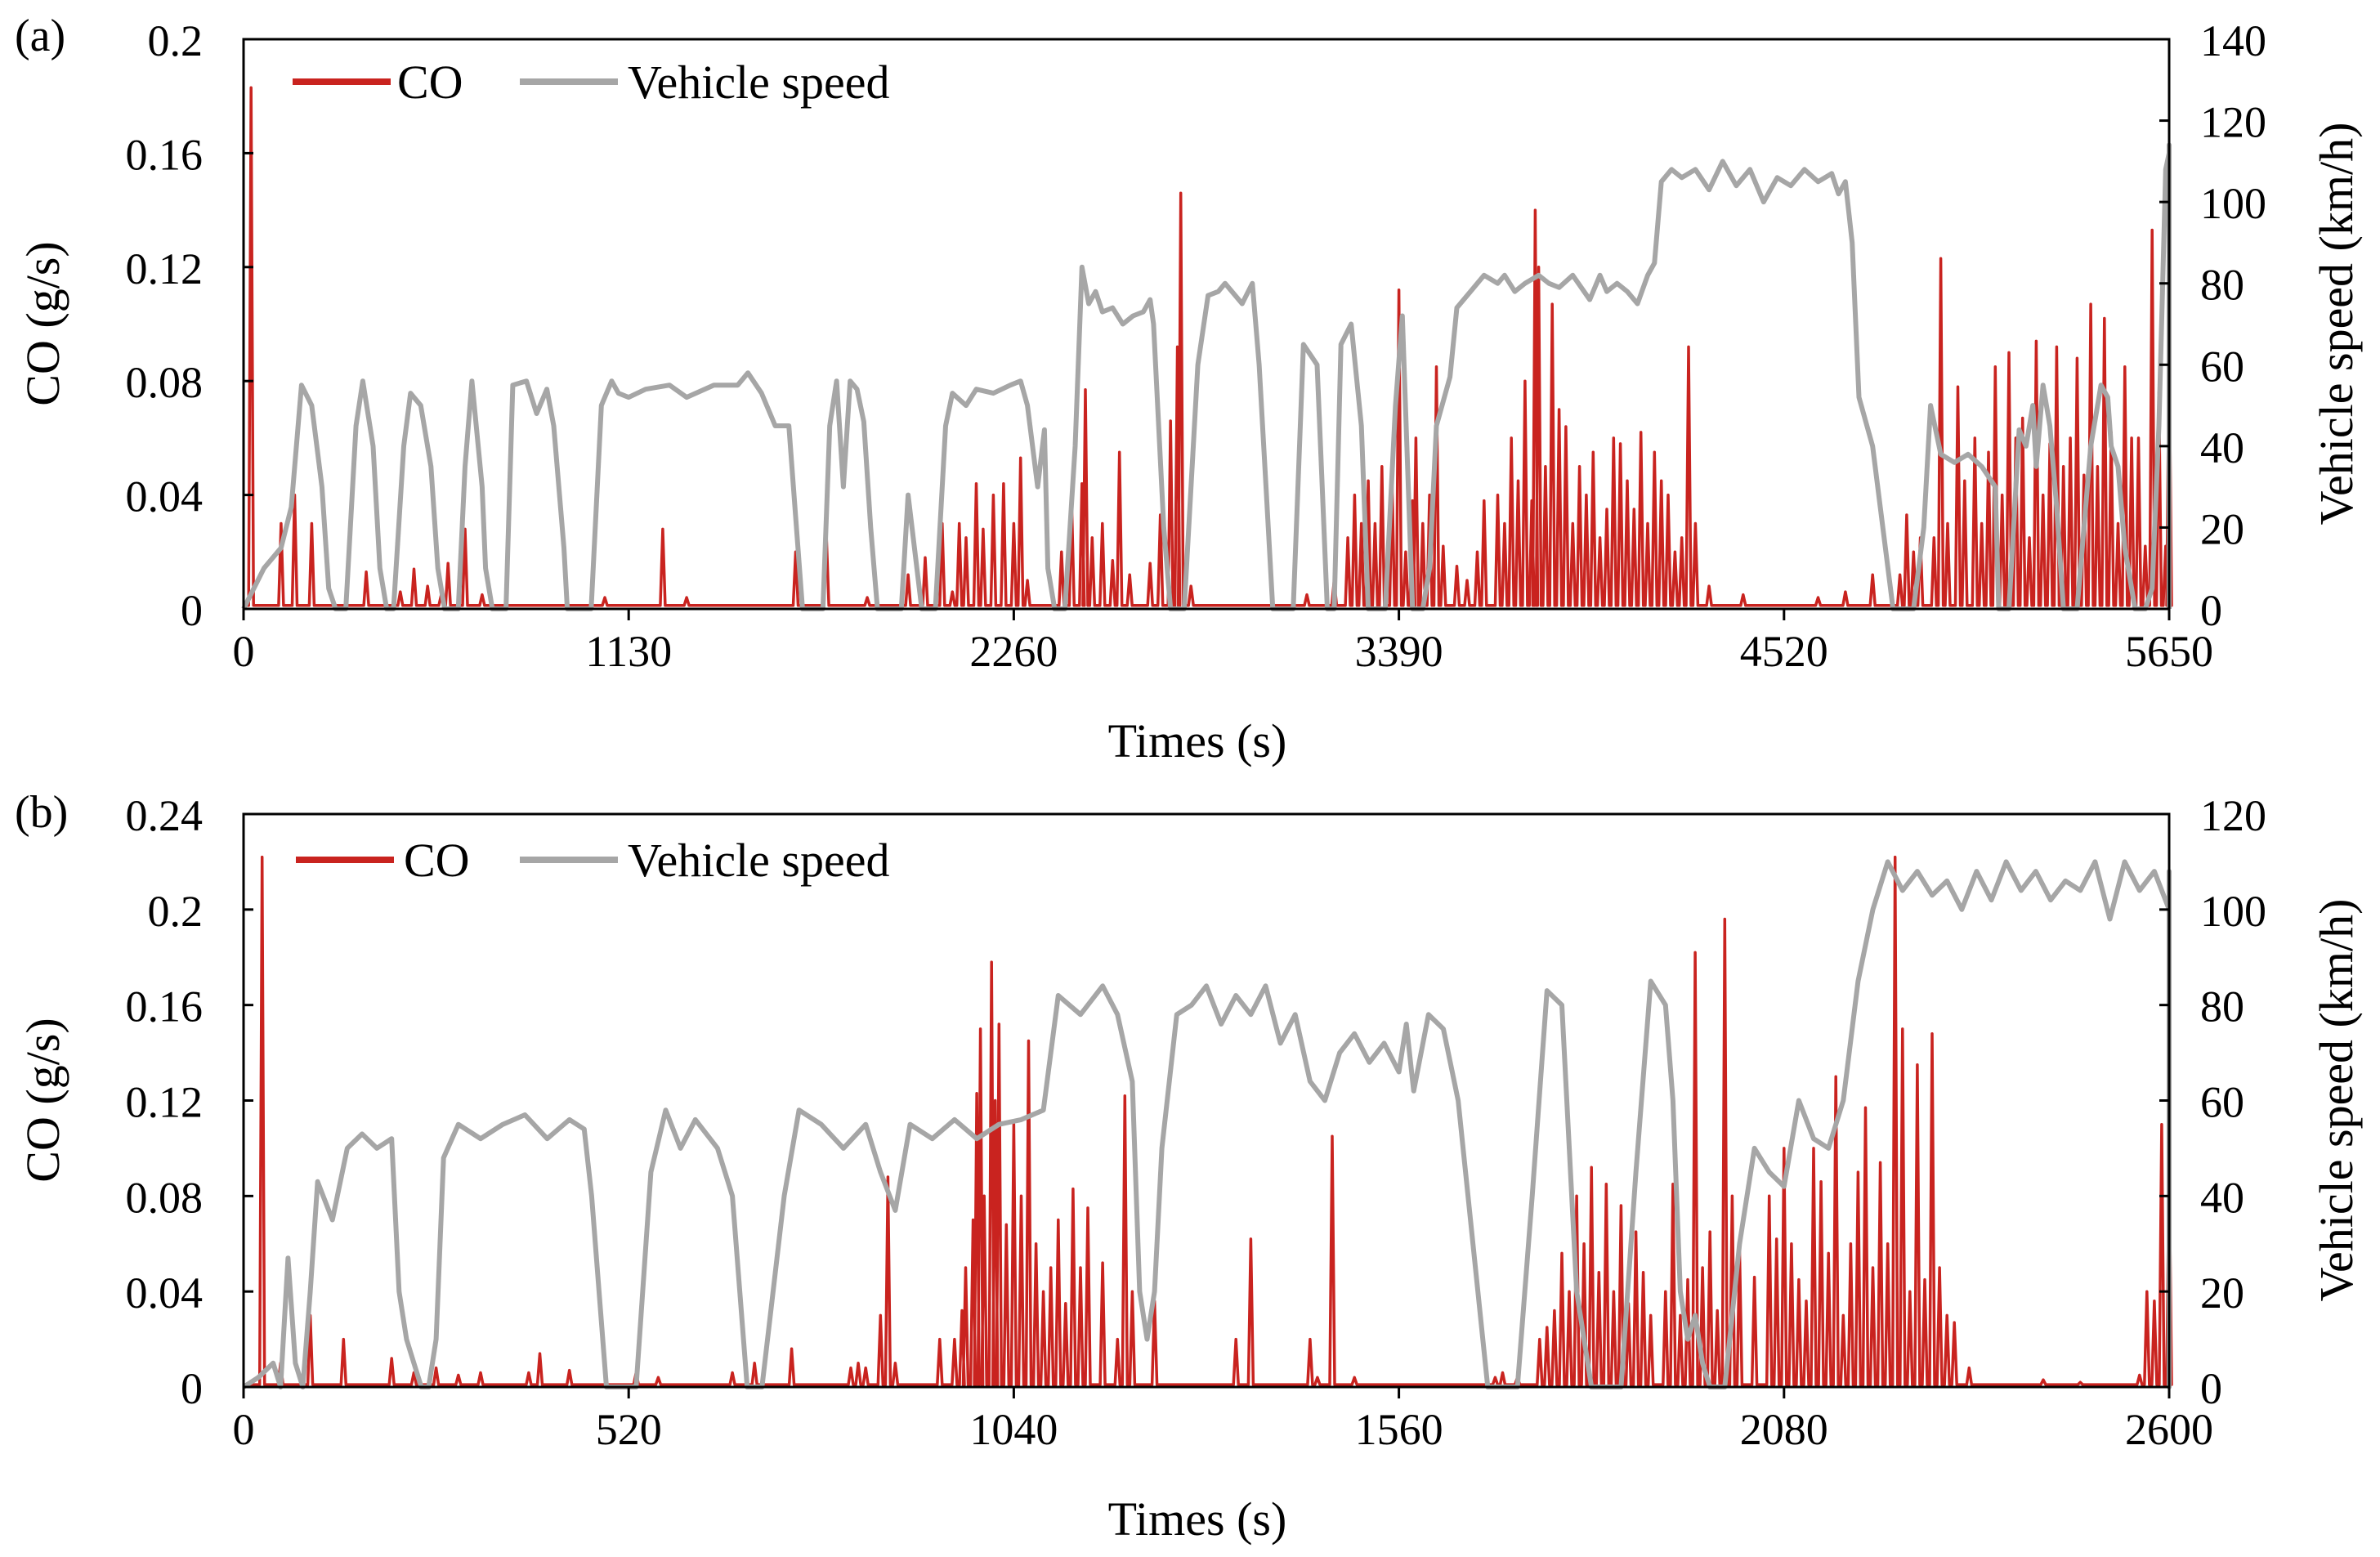 This screenshot has height=1557, width=2380. What do you see at coordinates (1784, 651) in the screenshot?
I see `a-x-tick-label: 4520` at bounding box center [1784, 651].